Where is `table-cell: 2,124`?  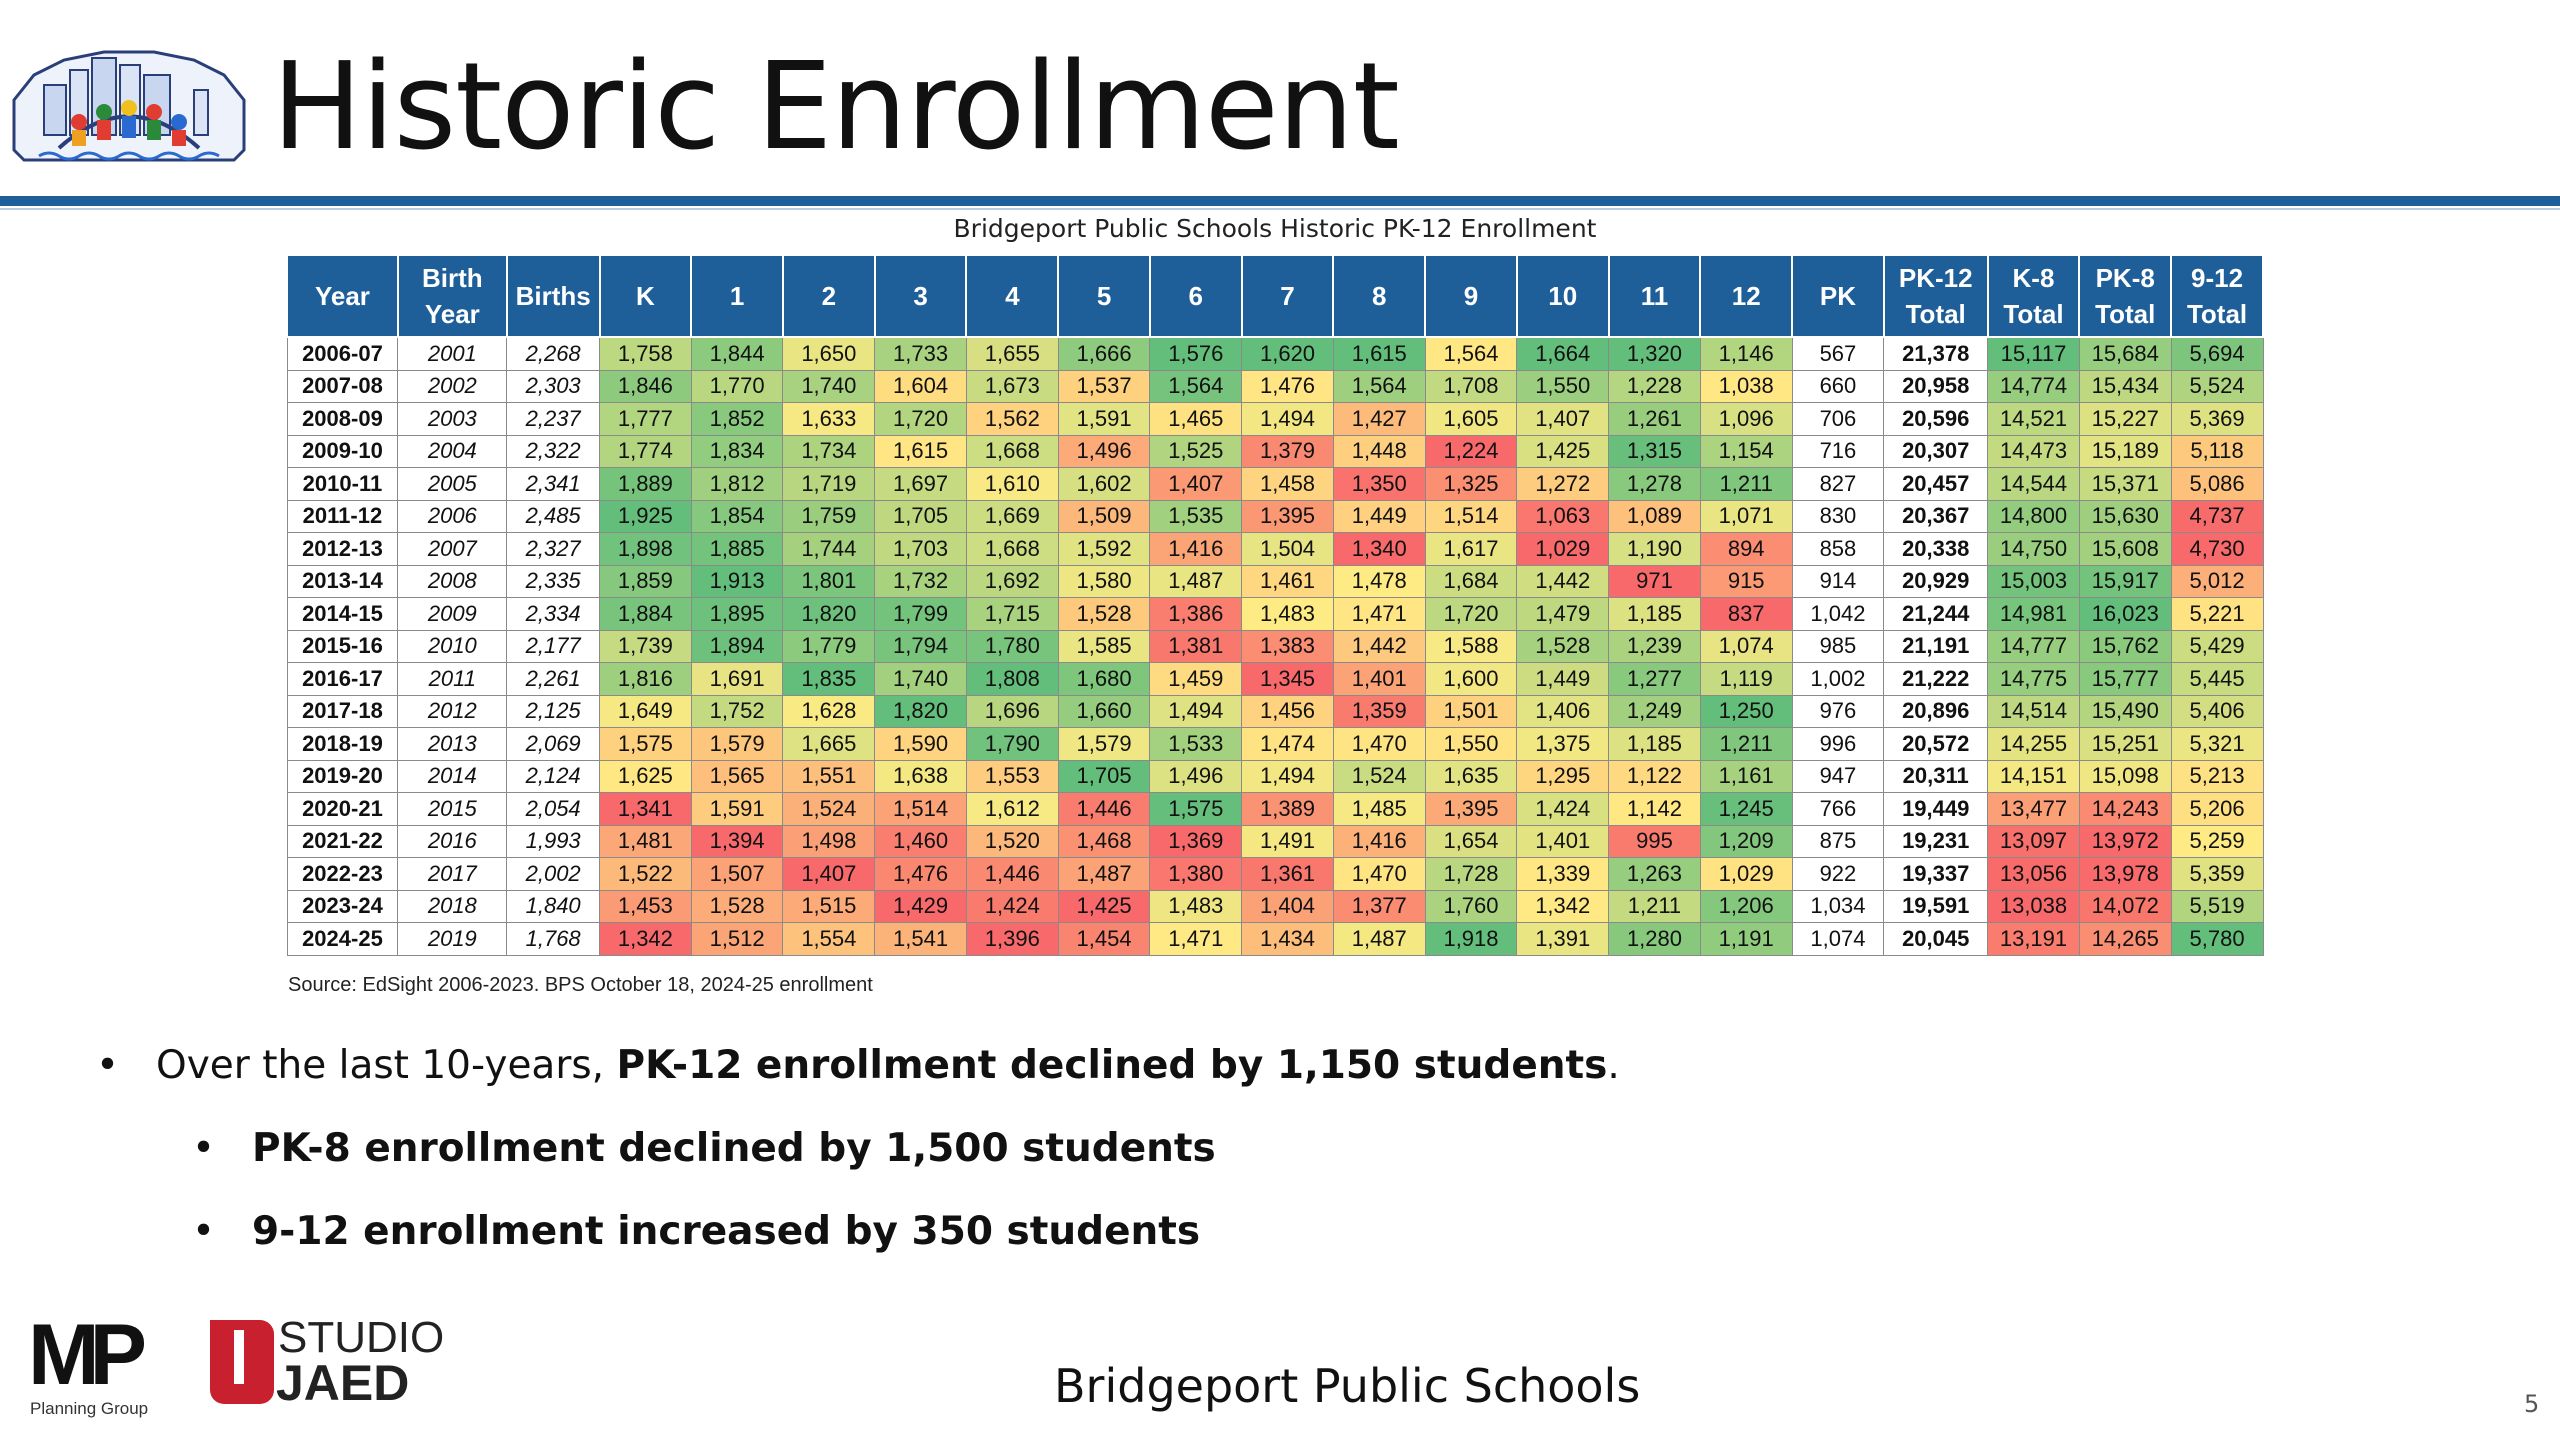
table-cell: 2,124 is located at coordinates (553, 776).